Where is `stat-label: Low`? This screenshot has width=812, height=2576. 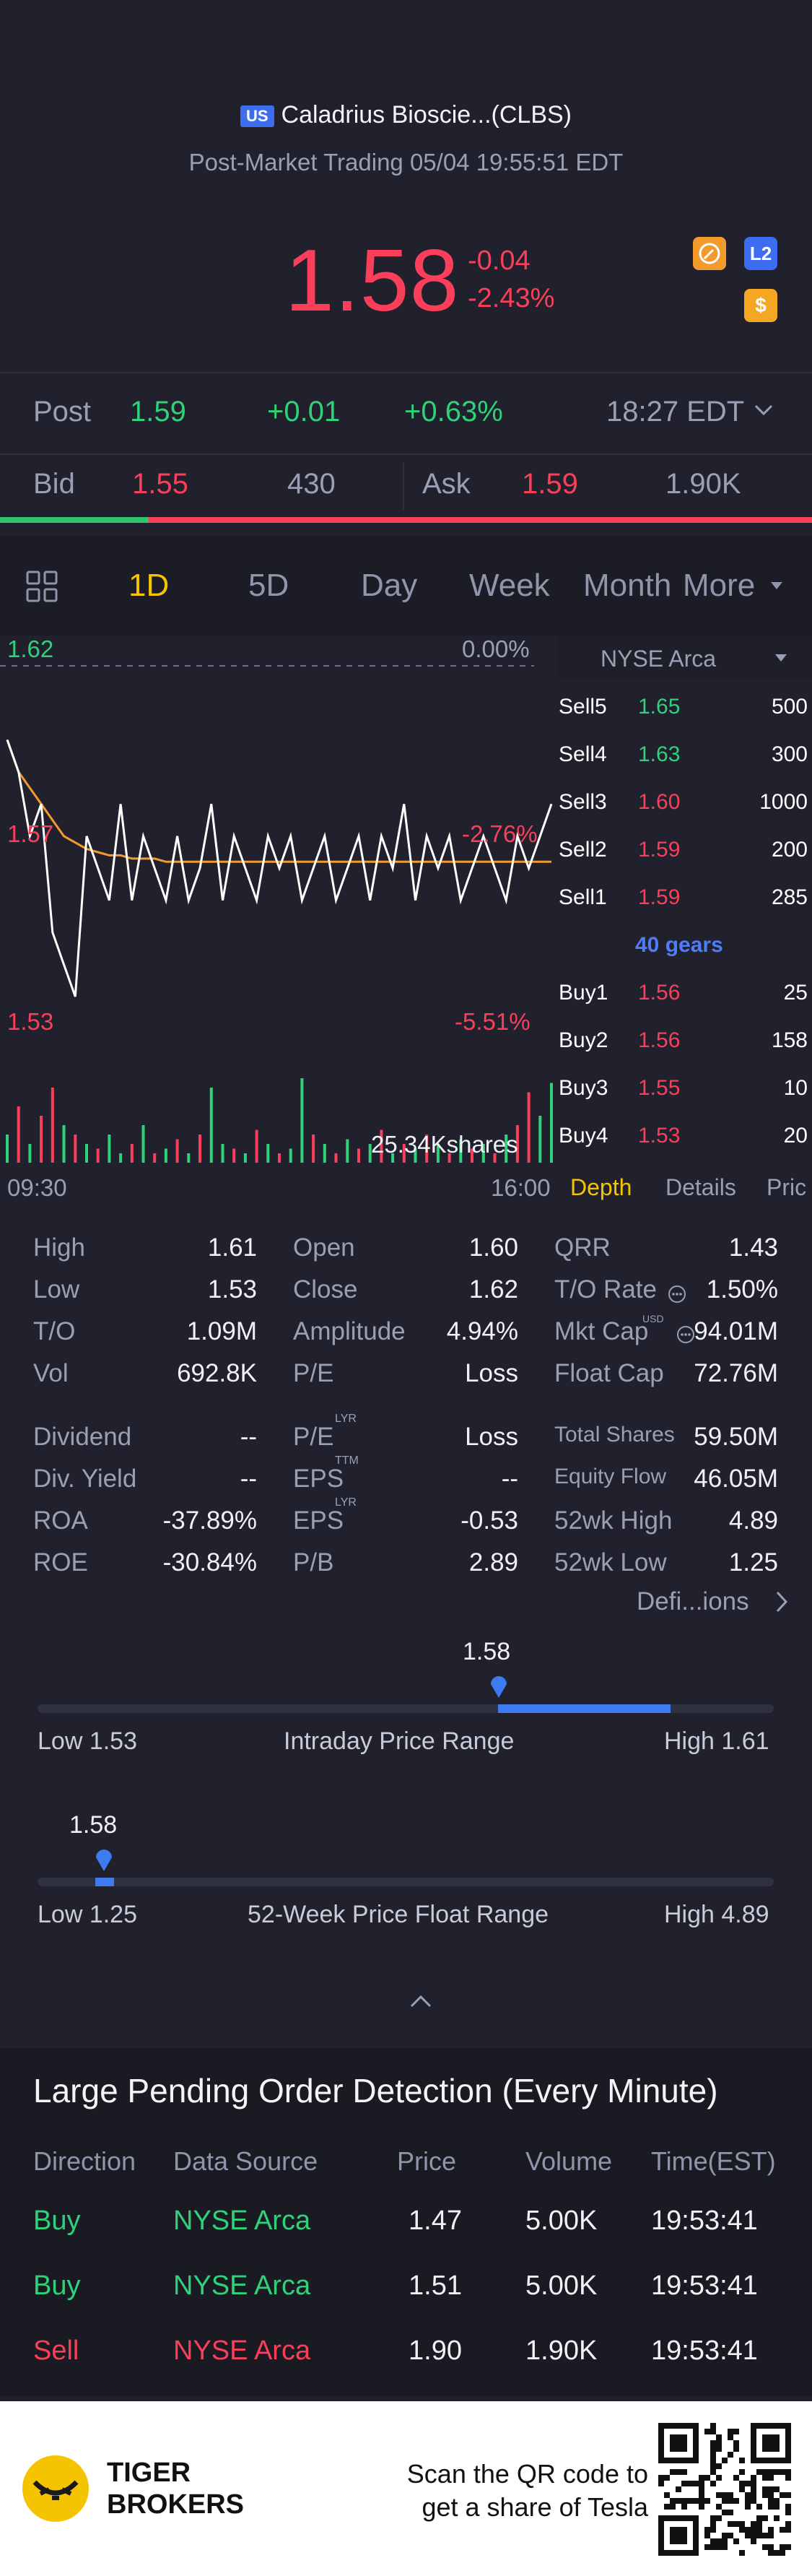 stat-label: Low is located at coordinates (56, 1289).